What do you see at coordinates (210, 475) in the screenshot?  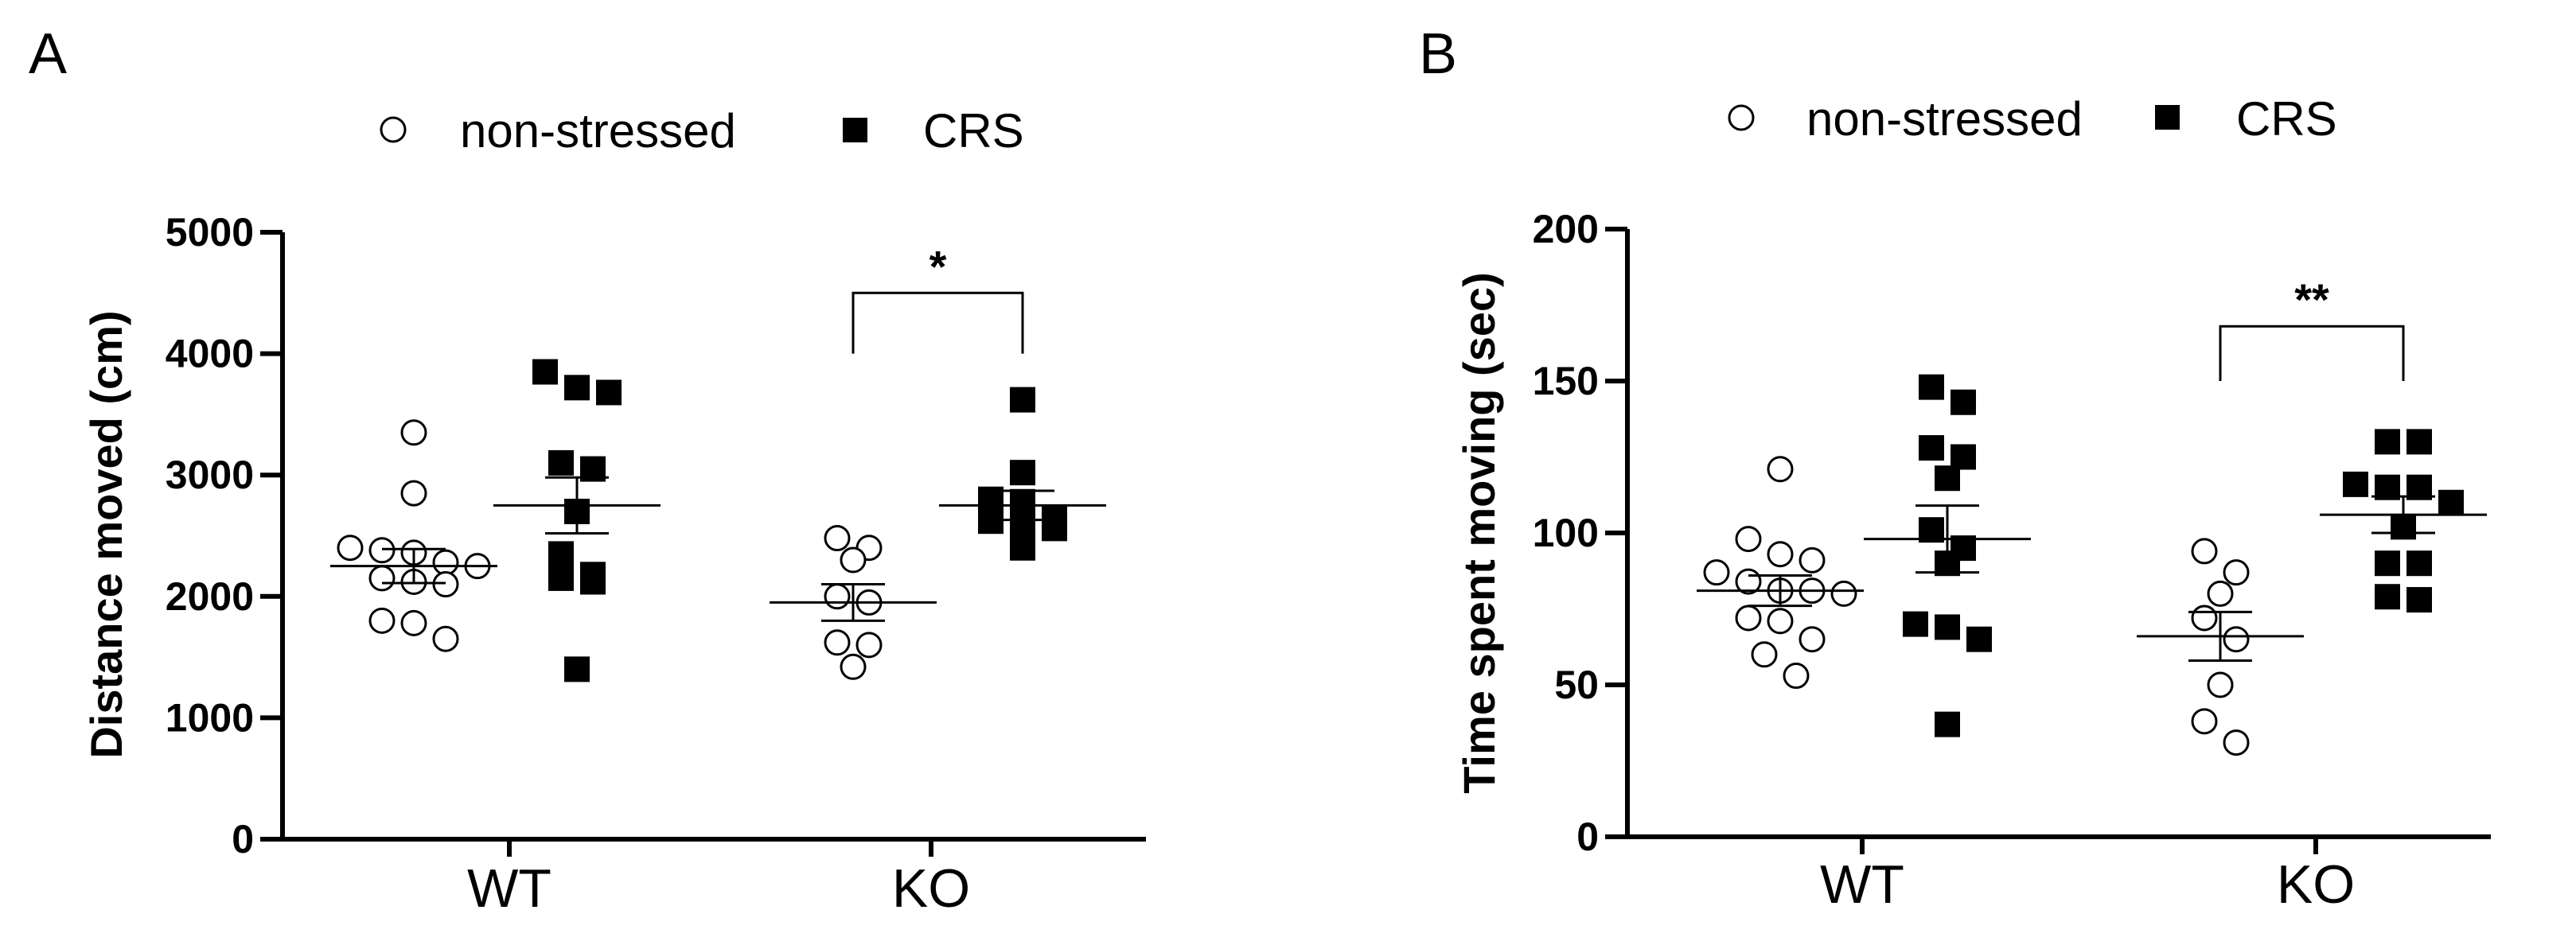 I see `y-tick-label: 3000` at bounding box center [210, 475].